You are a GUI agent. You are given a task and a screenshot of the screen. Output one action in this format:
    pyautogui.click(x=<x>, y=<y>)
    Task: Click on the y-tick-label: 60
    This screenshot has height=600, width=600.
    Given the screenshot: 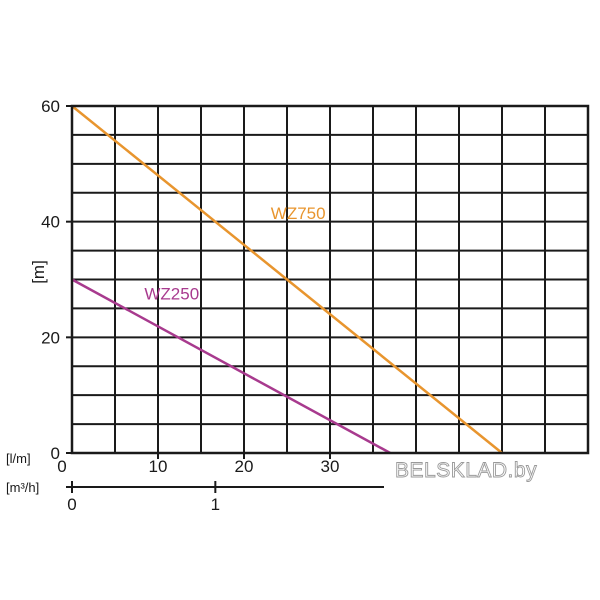 What is the action you would take?
    pyautogui.click(x=50, y=106)
    